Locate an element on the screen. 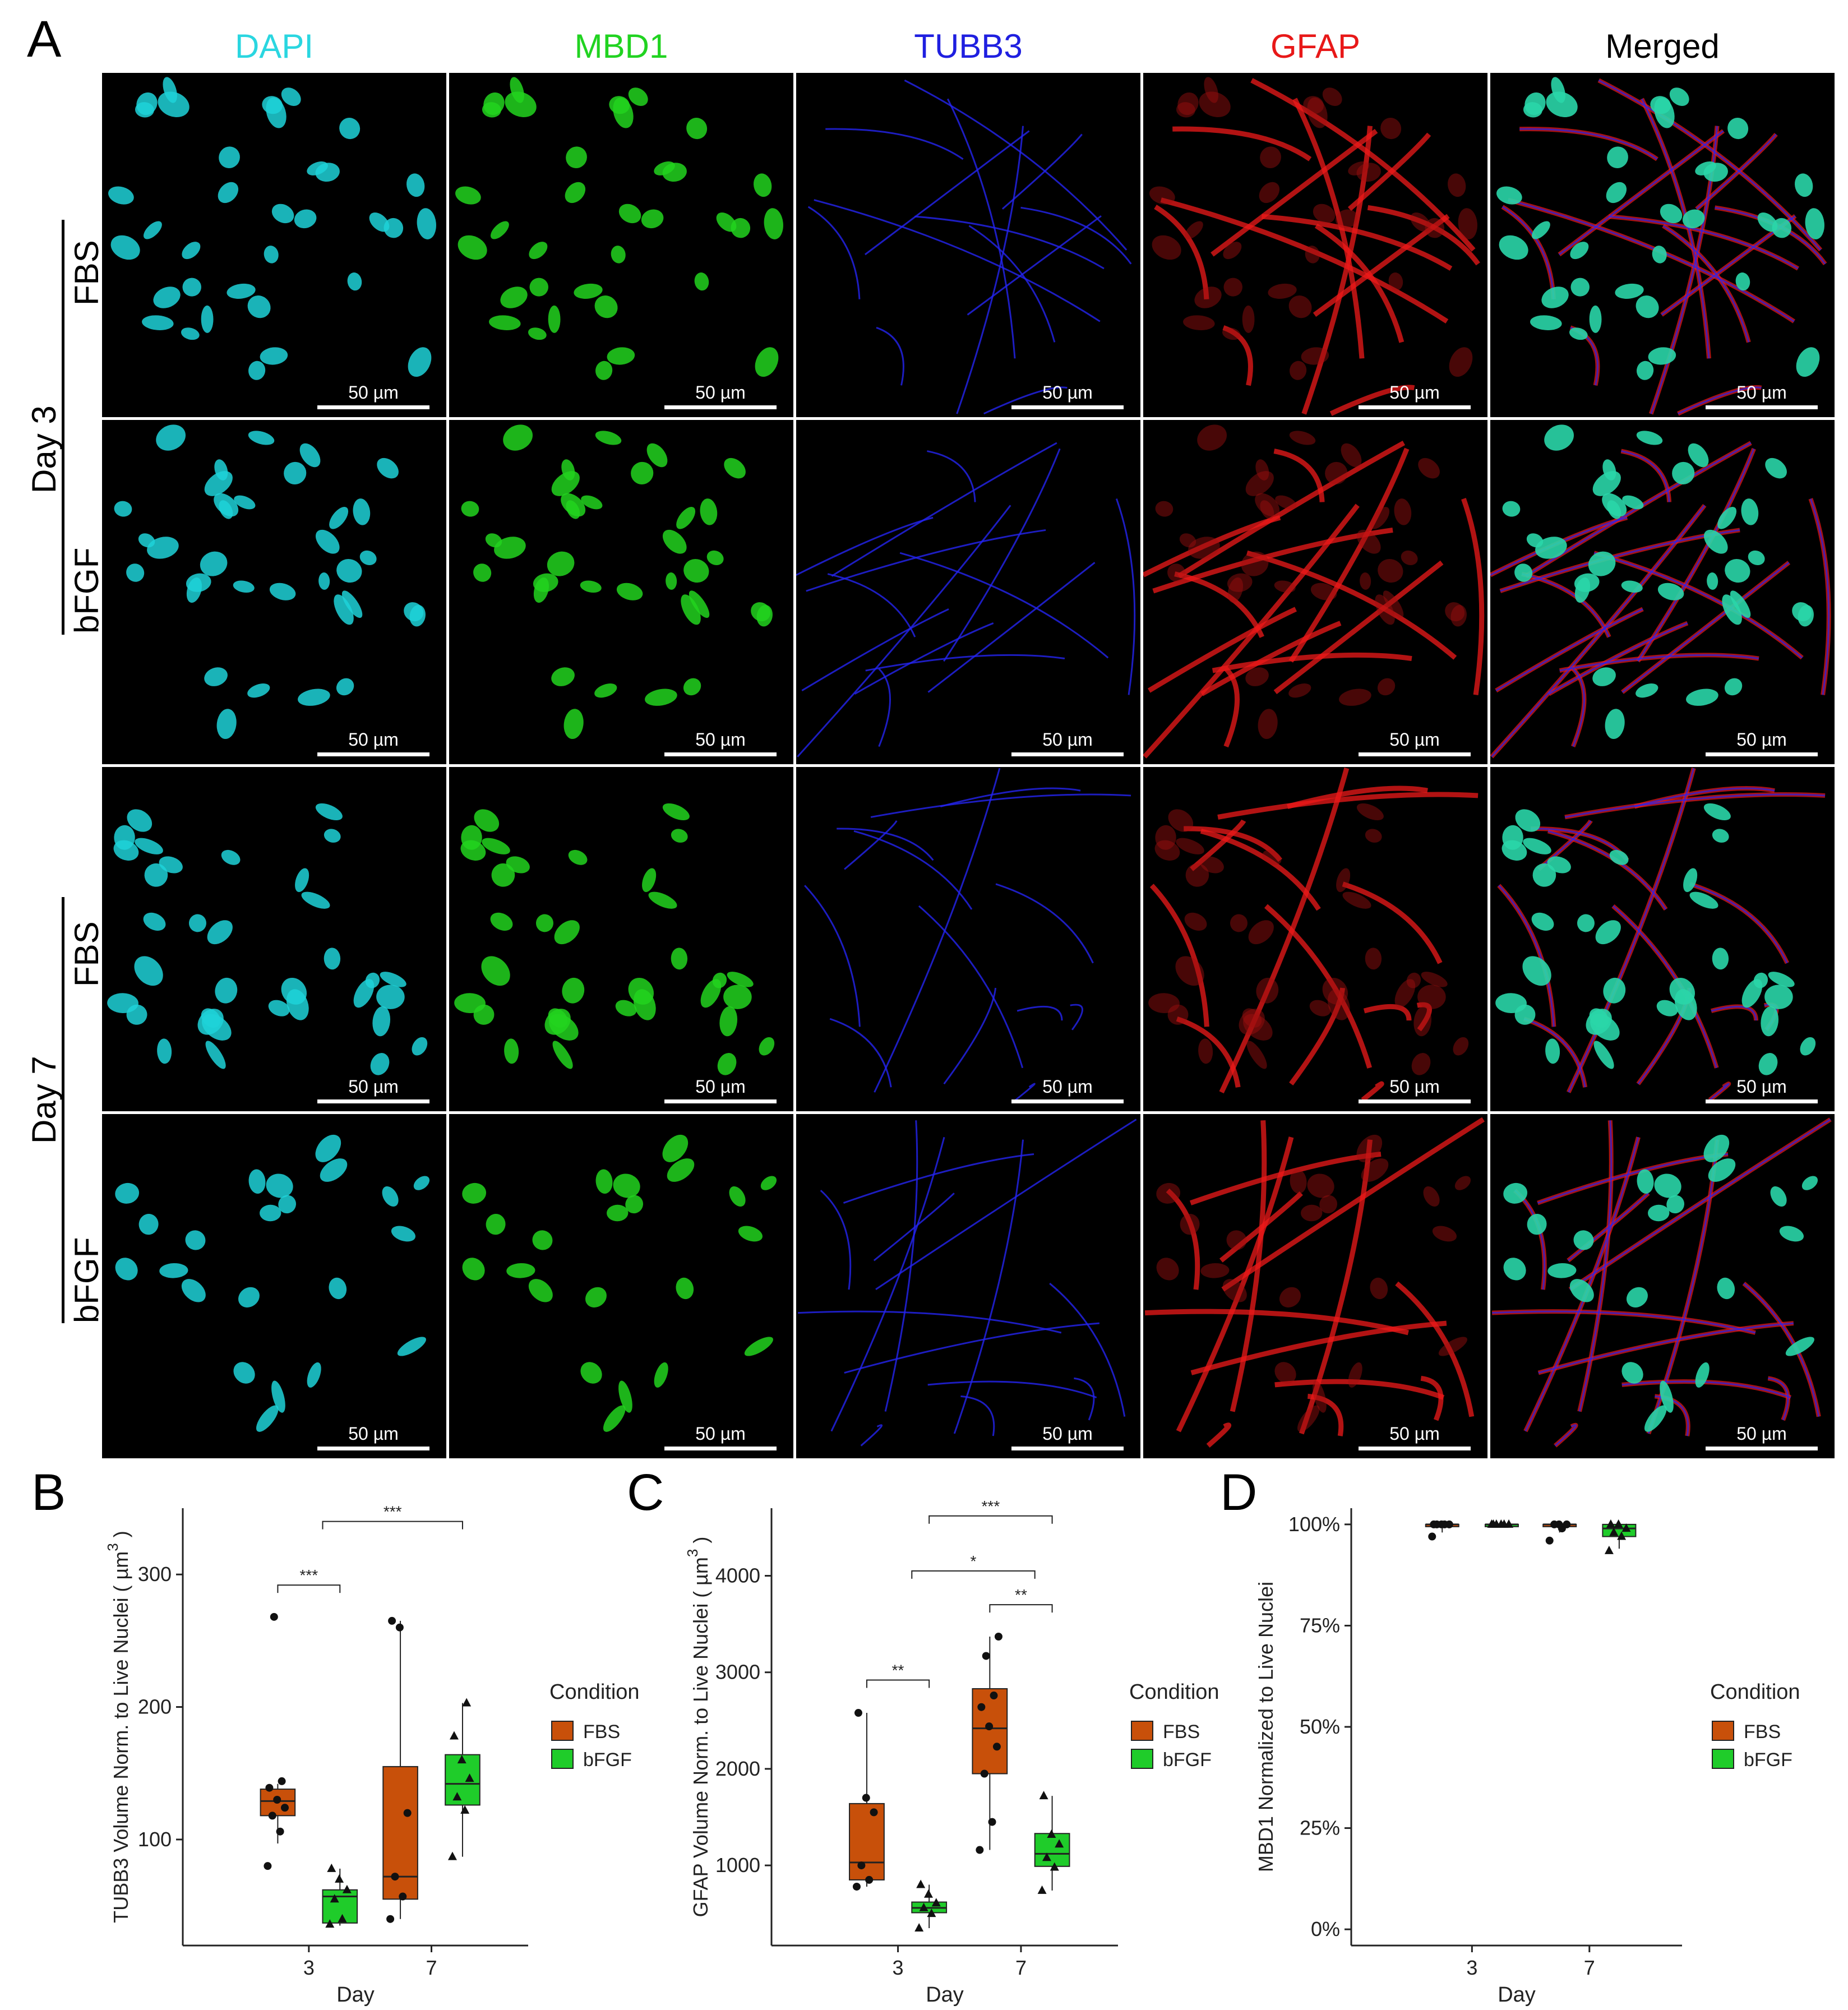 This screenshot has height=2010, width=1848. chart-d-legend-key-fbs is located at coordinates (1723, 1731).